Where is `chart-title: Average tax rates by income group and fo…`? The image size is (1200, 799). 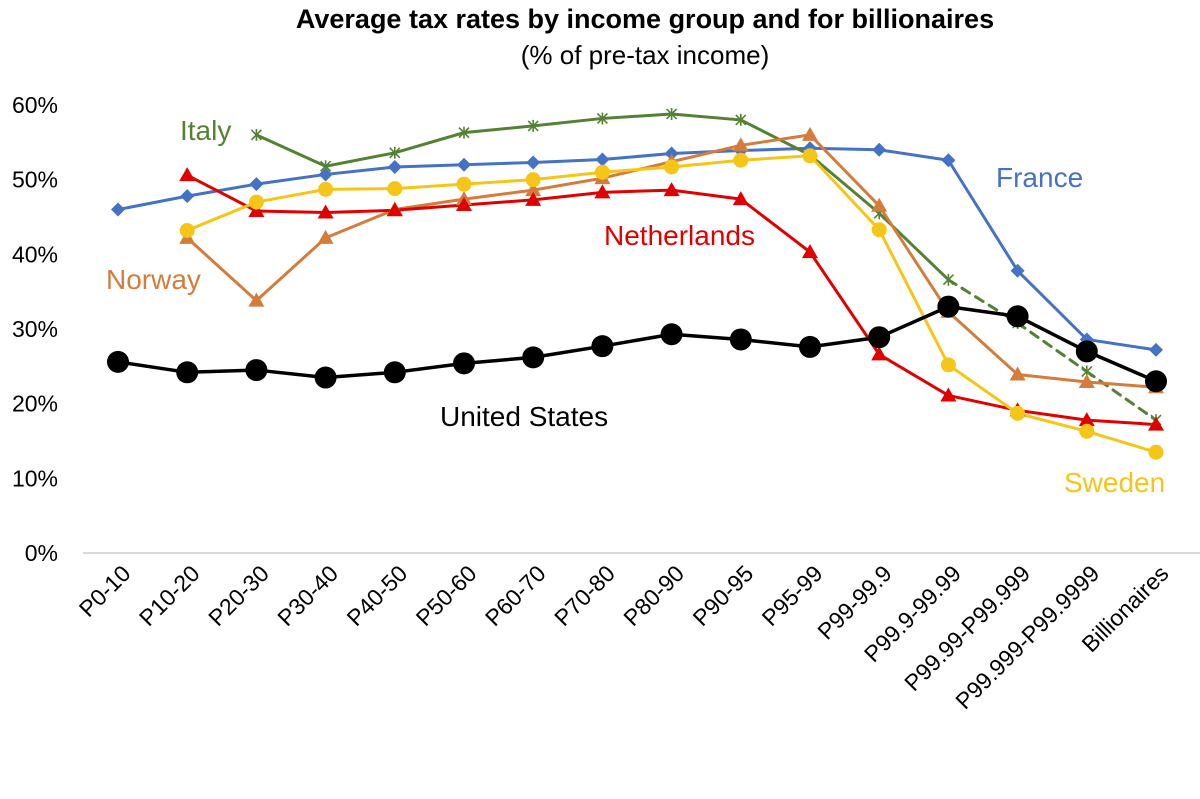 chart-title: Average tax rates by income group and fo… is located at coordinates (645, 19).